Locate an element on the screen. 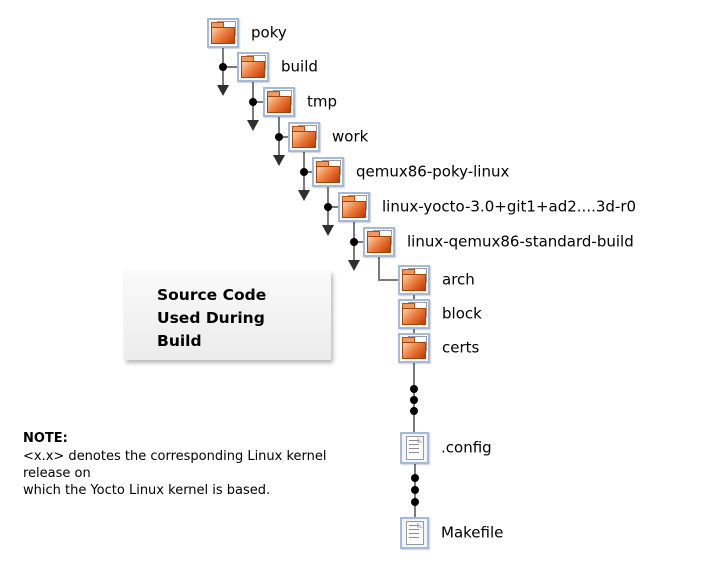 This screenshot has width=705, height=581. tree-node-label: qemux86-poky-linux is located at coordinates (433, 171).